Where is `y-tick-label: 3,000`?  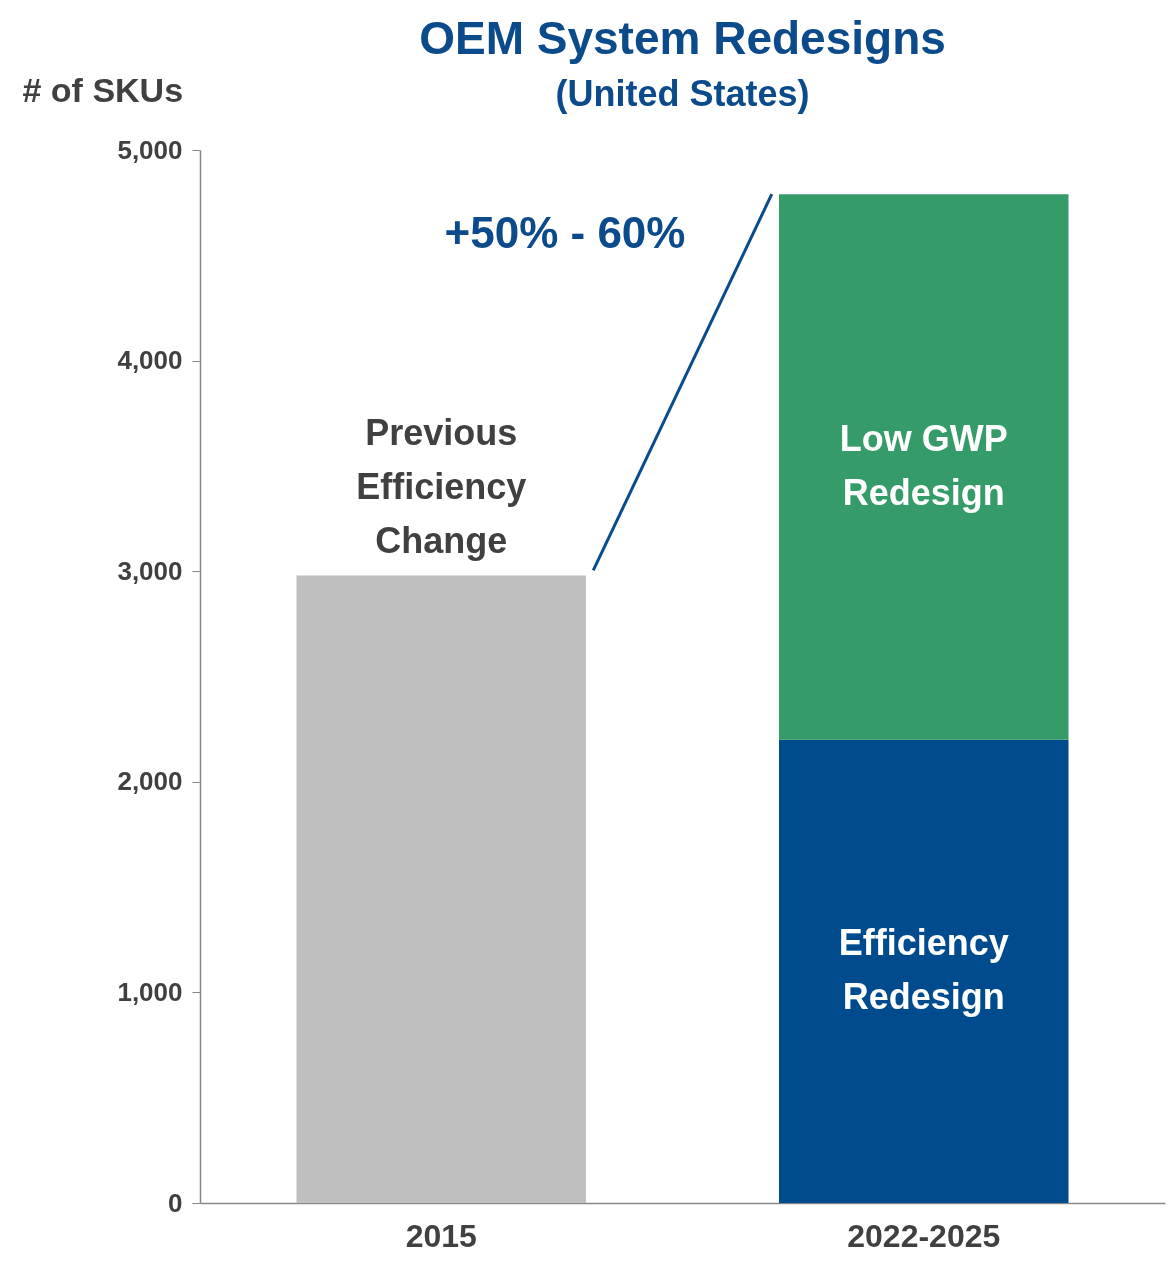 y-tick-label: 3,000 is located at coordinates (150, 570).